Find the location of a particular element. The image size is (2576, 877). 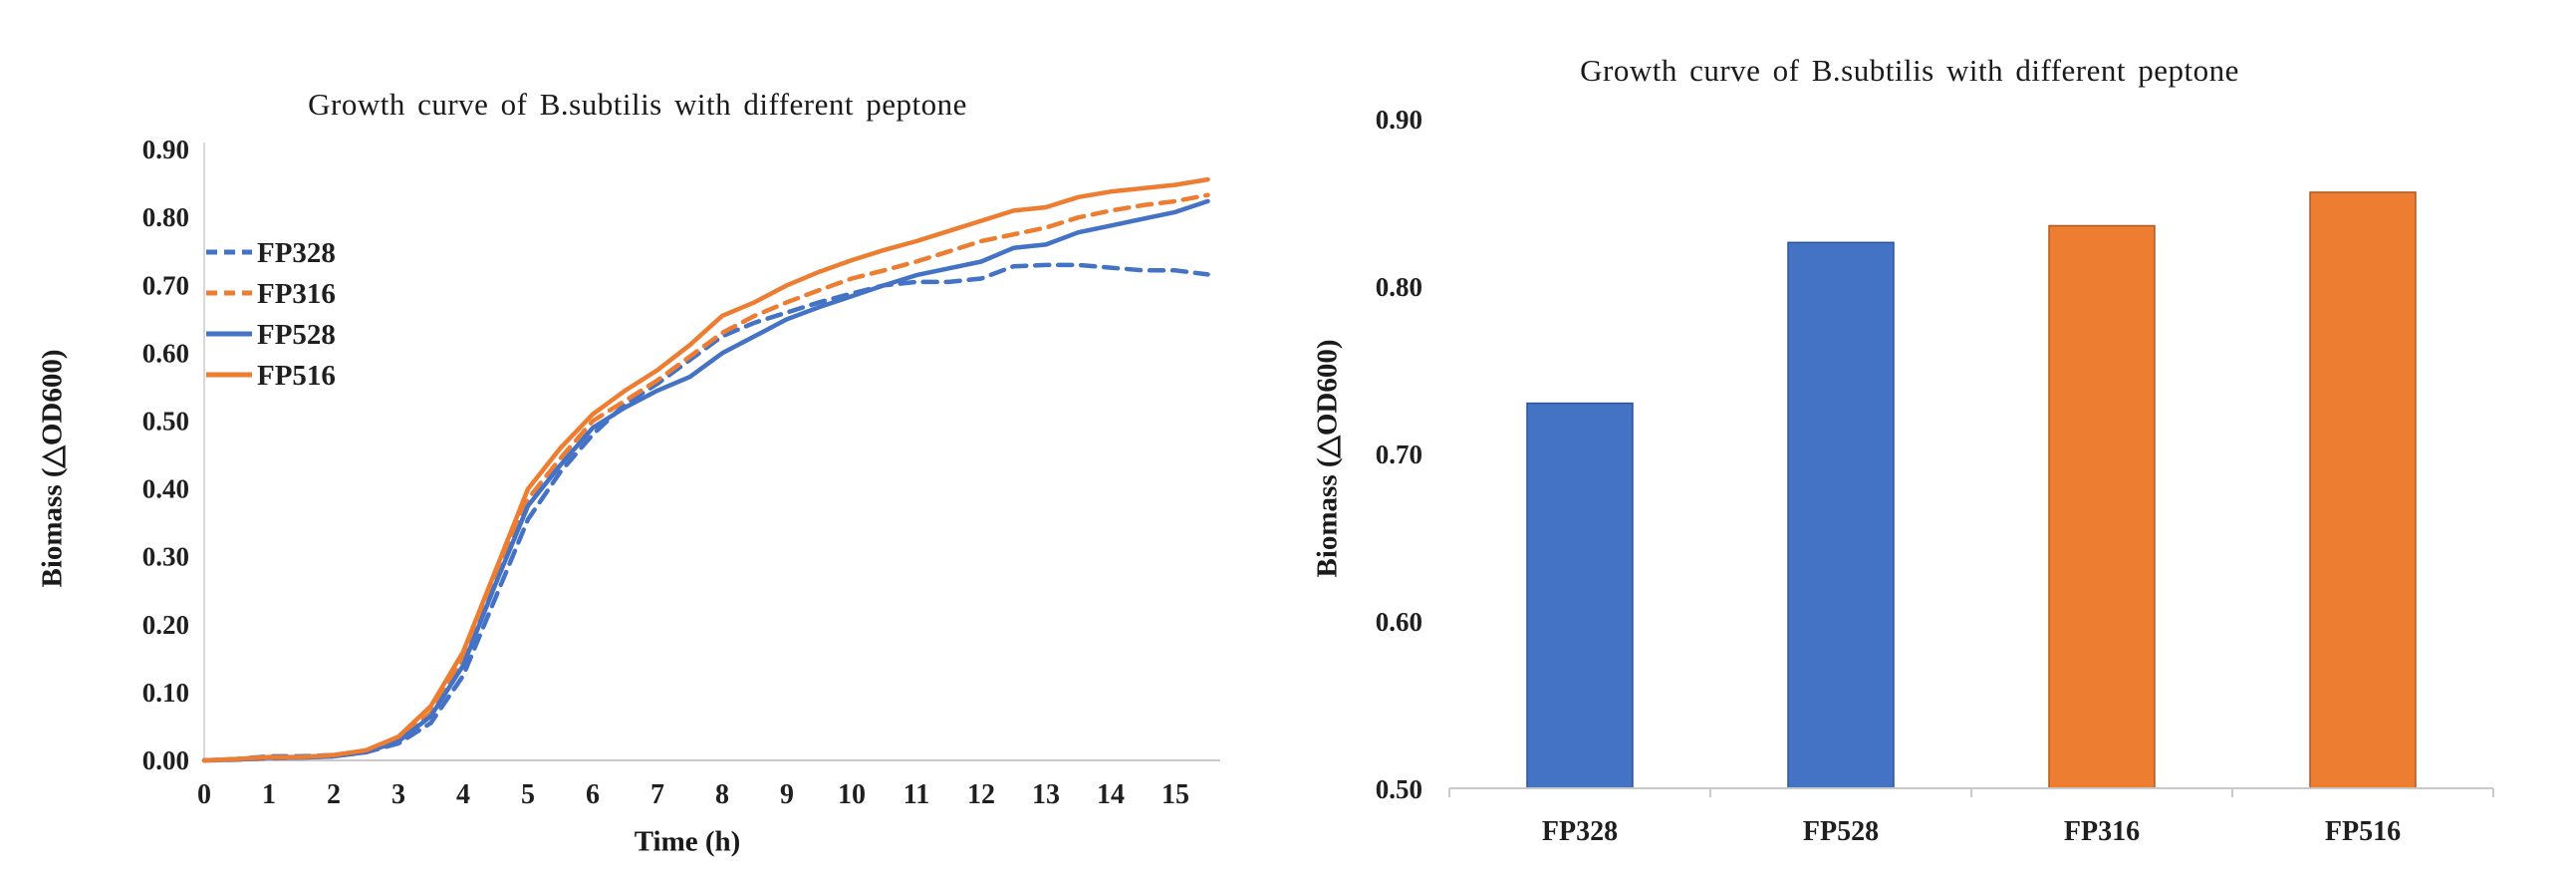

category-label-FP328: FP328 is located at coordinates (1580, 832).